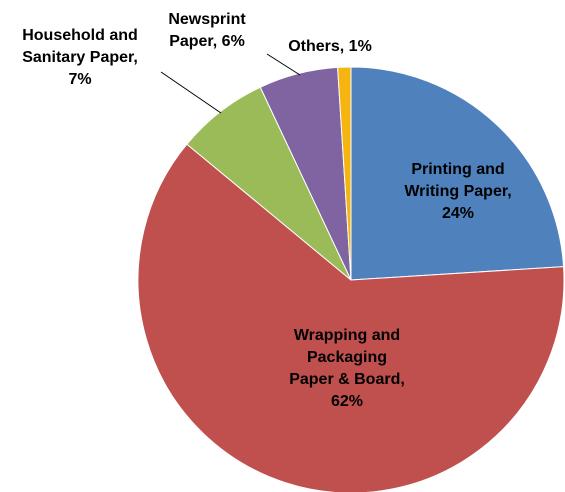 The image size is (565, 492). I want to click on data-label-line: 7%, so click(79, 79).